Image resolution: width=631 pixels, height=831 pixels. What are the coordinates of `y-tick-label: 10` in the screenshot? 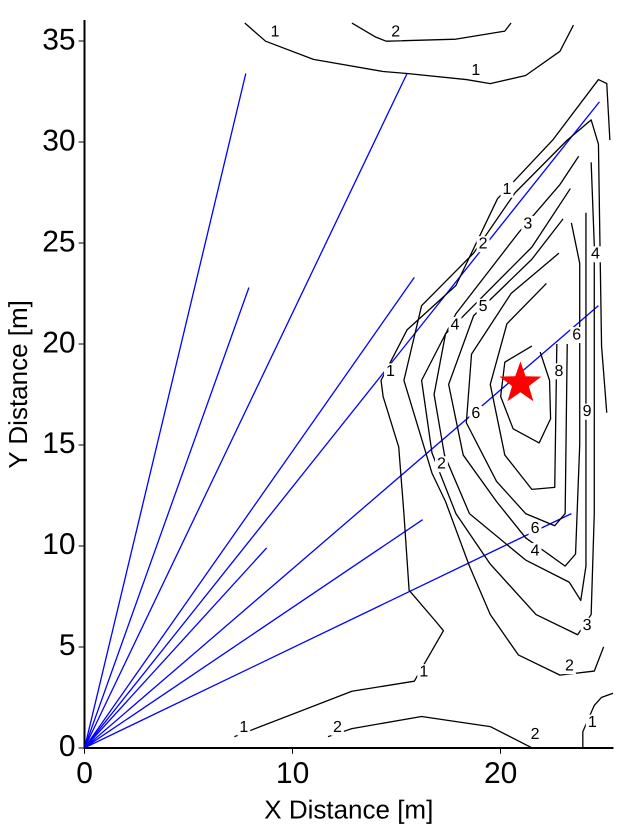 It's located at (59, 545).